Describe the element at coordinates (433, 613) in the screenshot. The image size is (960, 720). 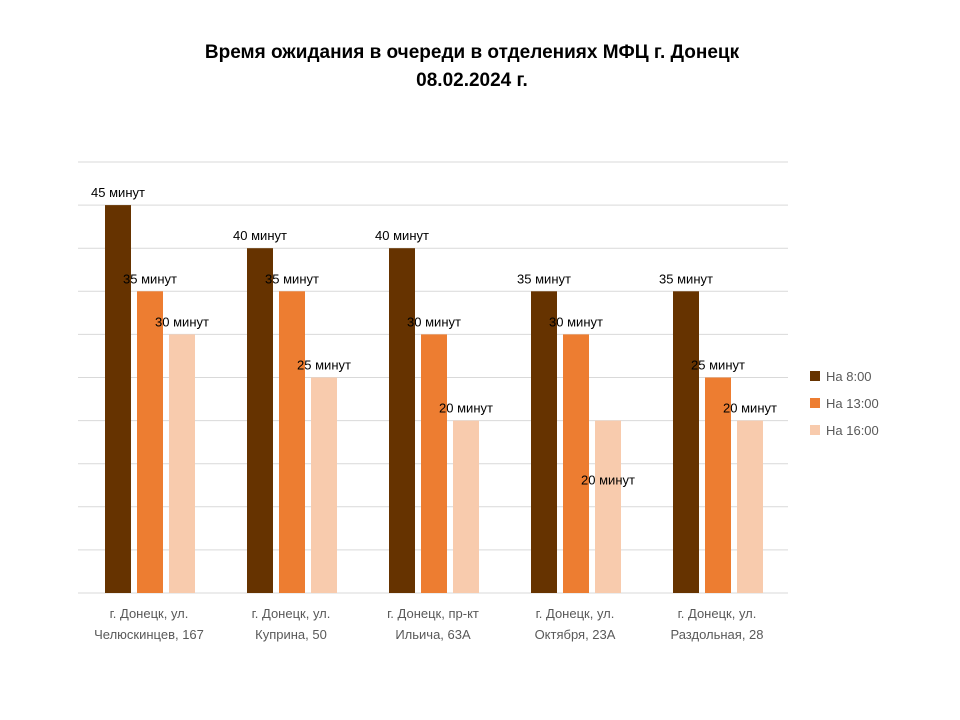
I see `category-label: г. Донецк, пр-кт` at that location.